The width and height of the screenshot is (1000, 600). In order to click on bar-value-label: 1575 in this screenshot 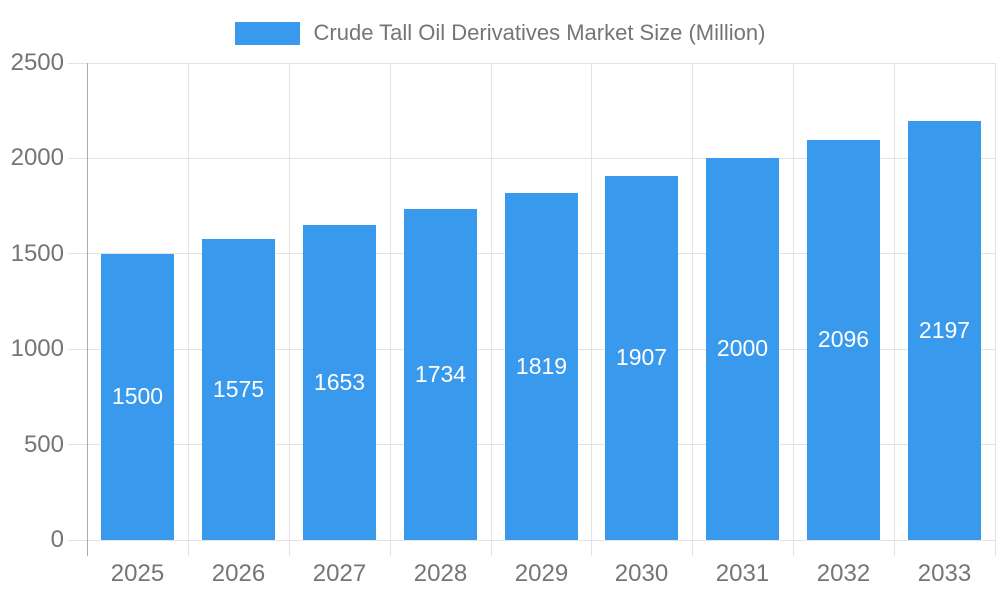, I will do `click(238, 388)`.